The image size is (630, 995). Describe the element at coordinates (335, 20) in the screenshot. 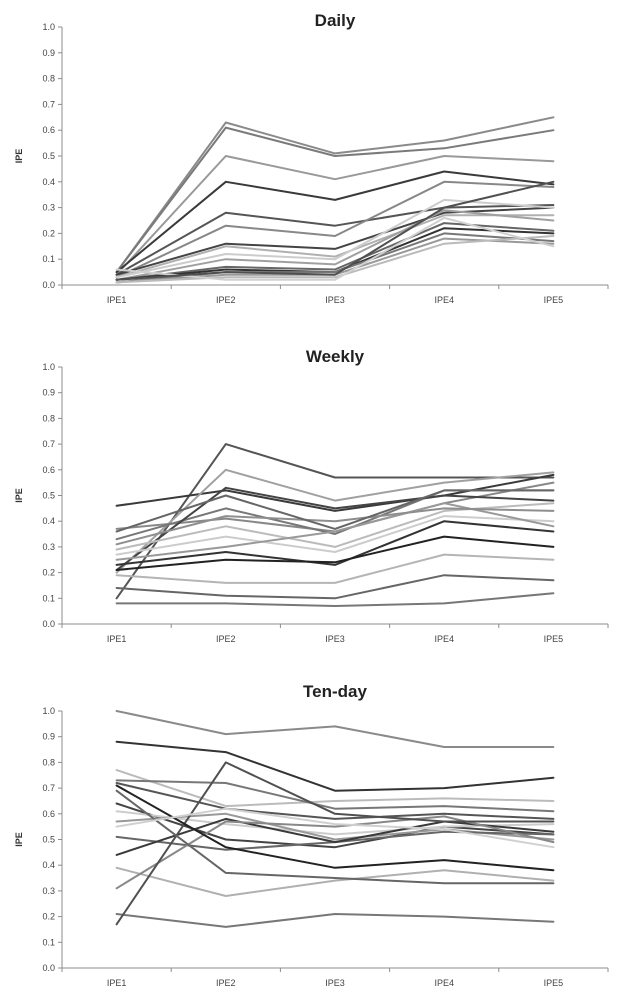

I see `chart-title: Daily` at that location.